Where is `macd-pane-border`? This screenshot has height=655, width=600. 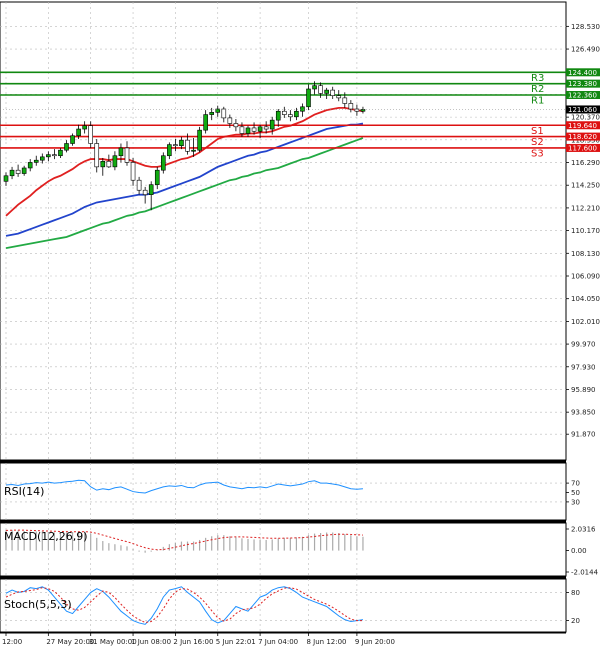
macd-pane-border is located at coordinates (283, 549).